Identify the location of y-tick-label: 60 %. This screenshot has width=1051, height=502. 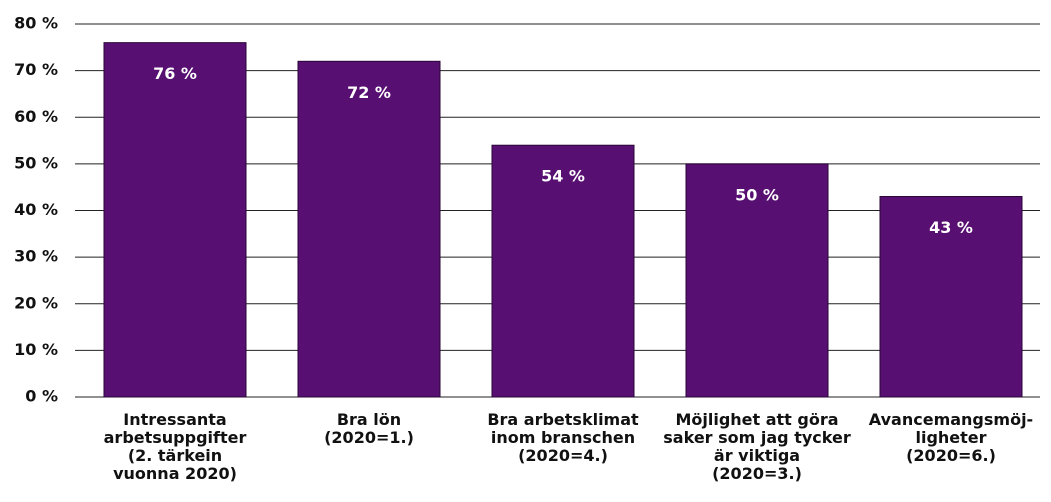
(36, 116).